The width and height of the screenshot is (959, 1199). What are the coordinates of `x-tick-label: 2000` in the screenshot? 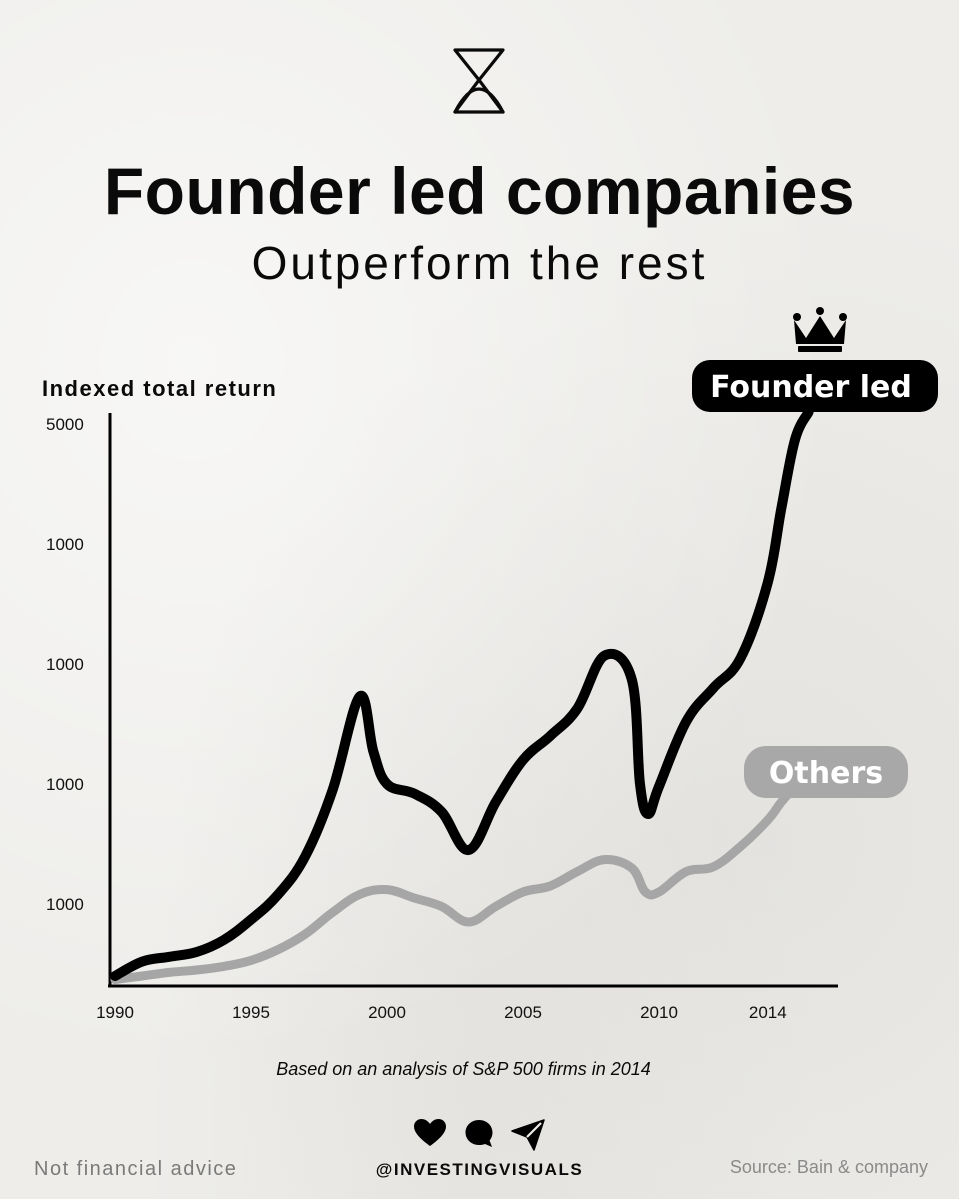 It's located at (387, 1012).